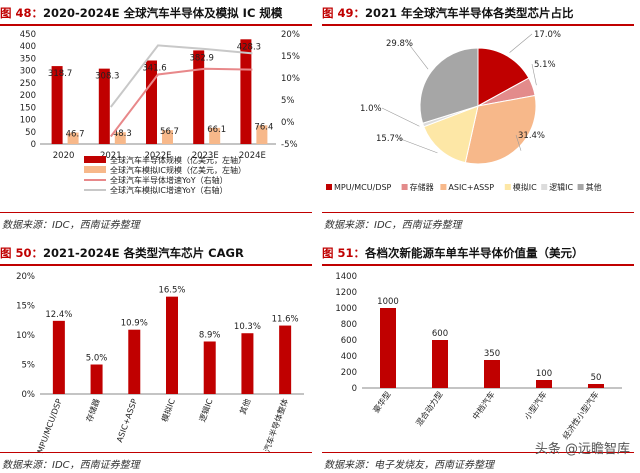 This screenshot has width=640, height=473. Describe the element at coordinates (344, 253) in the screenshot. I see `figure-tag: 图 51：` at that location.